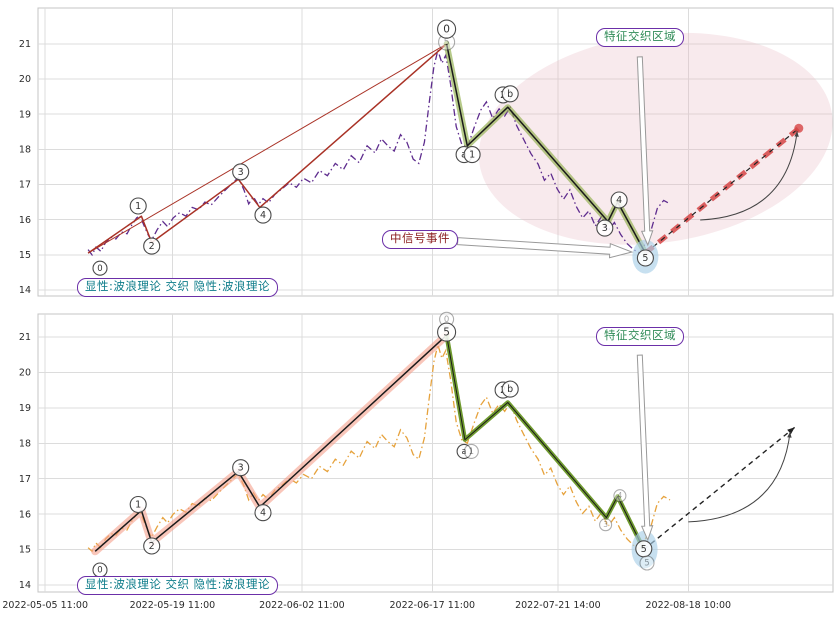 The height and width of the screenshot is (617, 839). What do you see at coordinates (178, 287) in the screenshot?
I see `legend-label-top: 显性:波浪理论 交织 隐性:波浪理论` at bounding box center [178, 287].